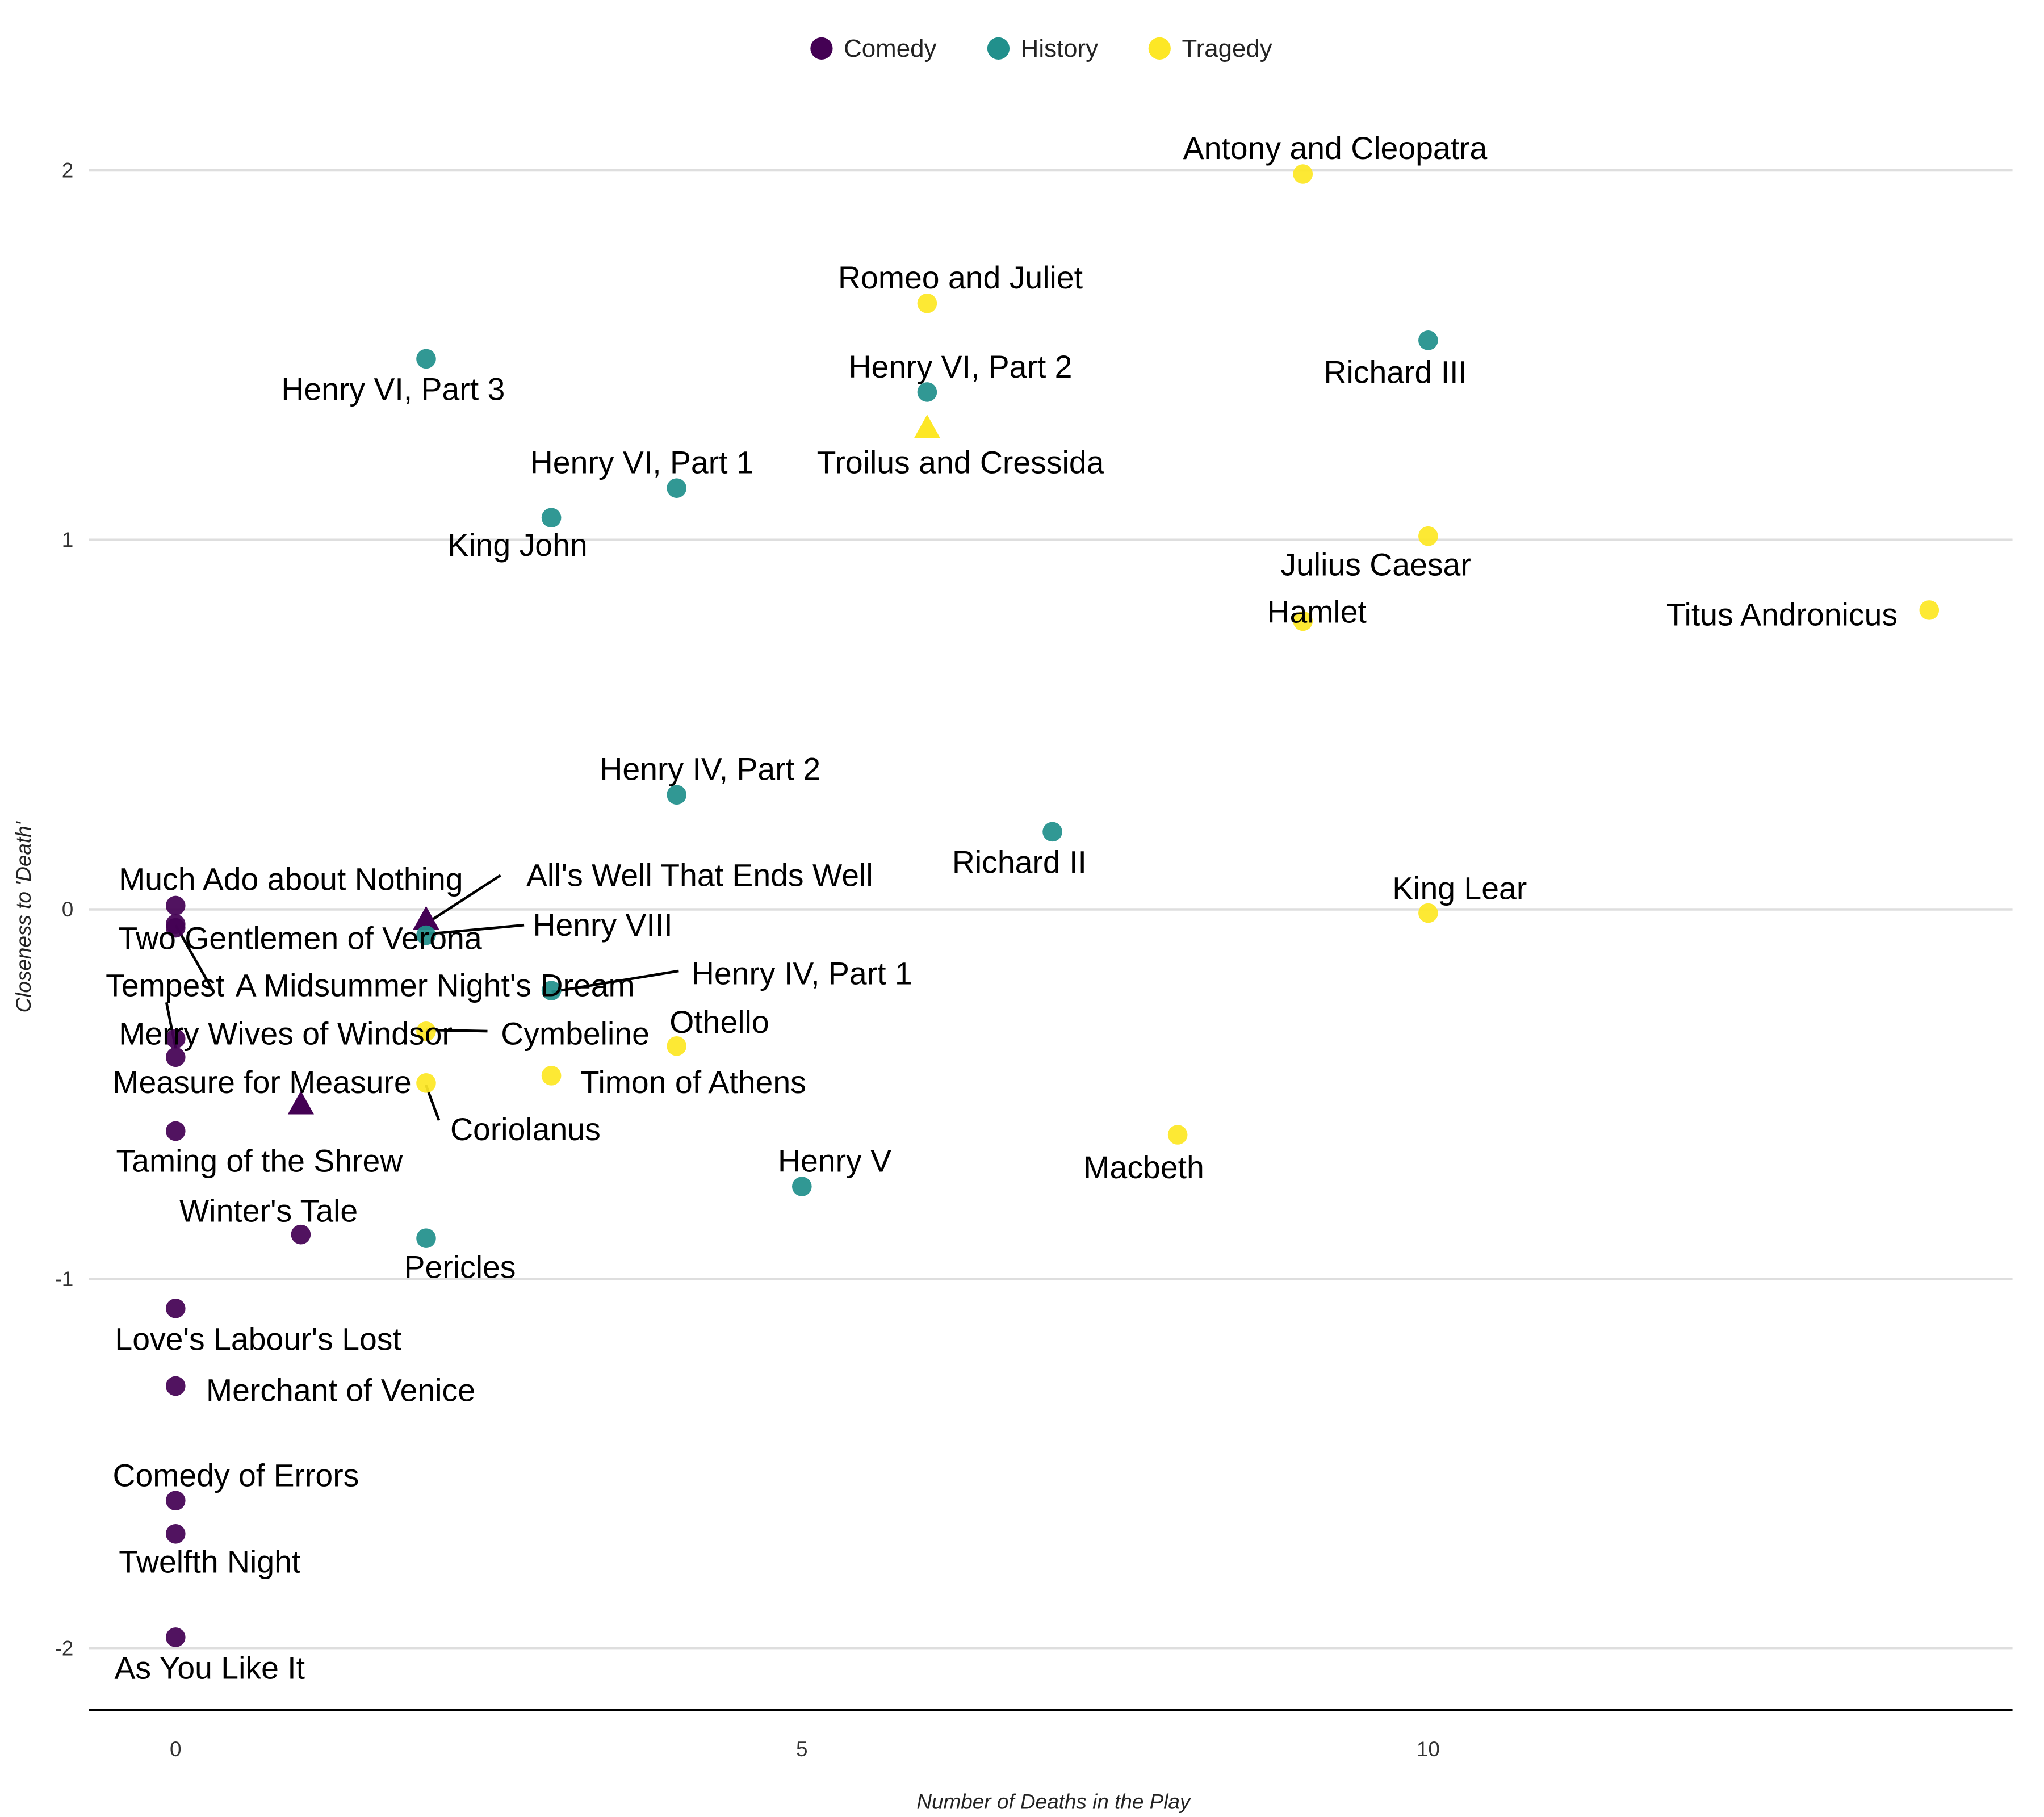 The height and width of the screenshot is (1817, 2044). Describe the element at coordinates (176, 1749) in the screenshot. I see `x-tick-label: 0` at that location.